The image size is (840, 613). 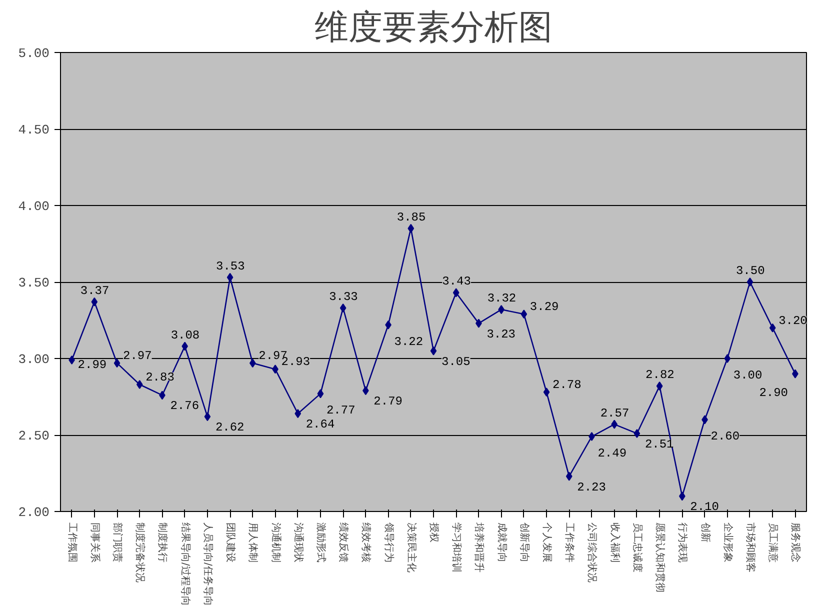 I want to click on x-tick-label: 用人体制, so click(x=253, y=542).